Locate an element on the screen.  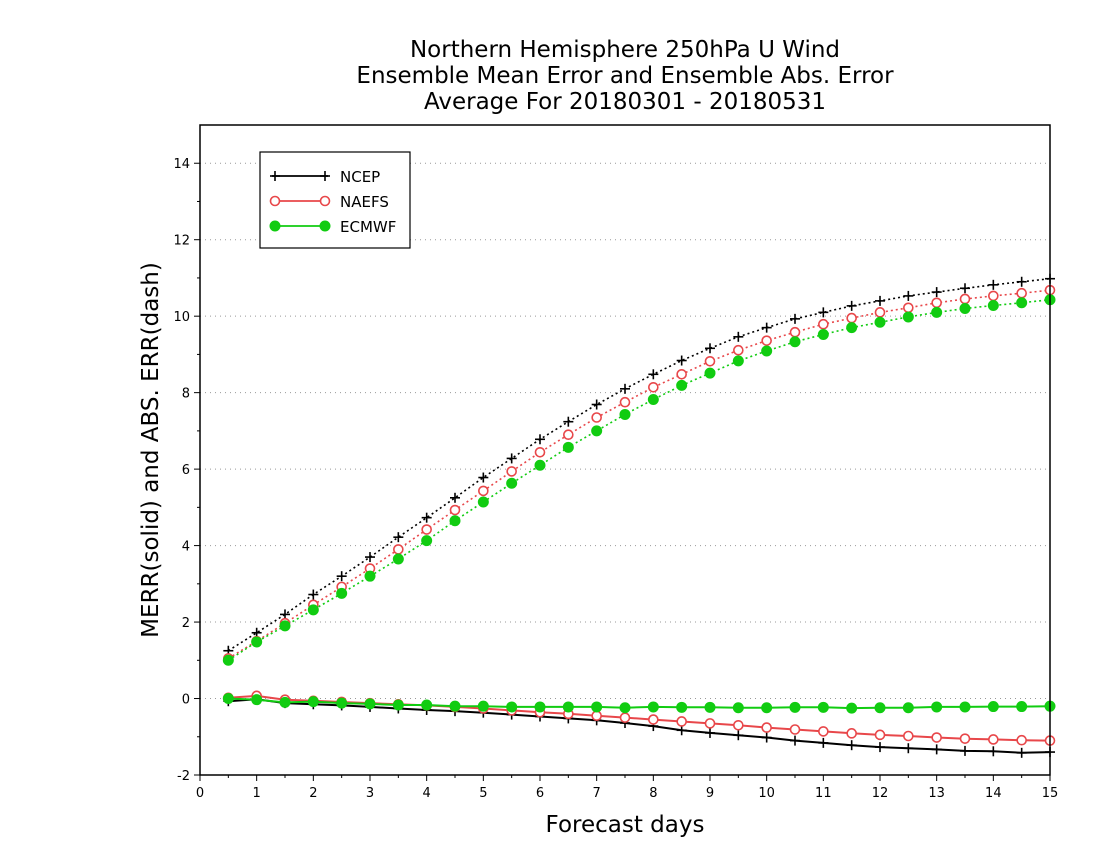
x-tick-label: 7 is located at coordinates (597, 793).